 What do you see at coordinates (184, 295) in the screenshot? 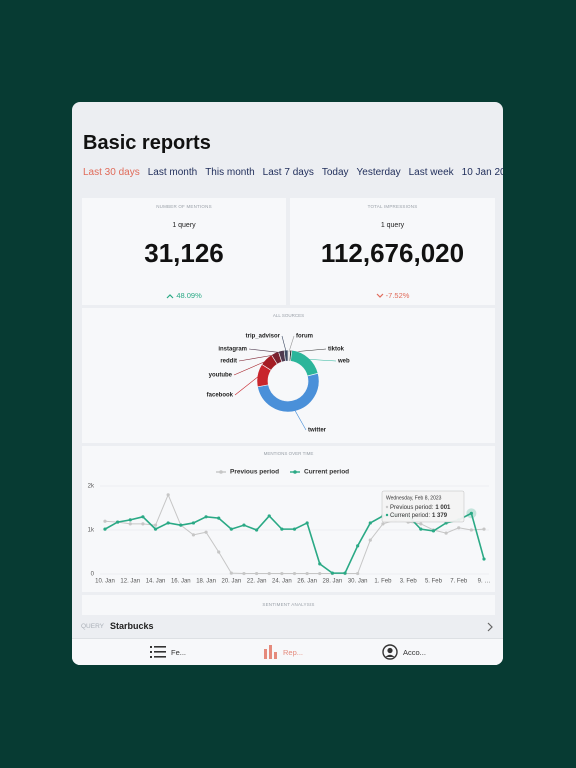
I see `kpi-change-row: 48.09%` at bounding box center [184, 295].